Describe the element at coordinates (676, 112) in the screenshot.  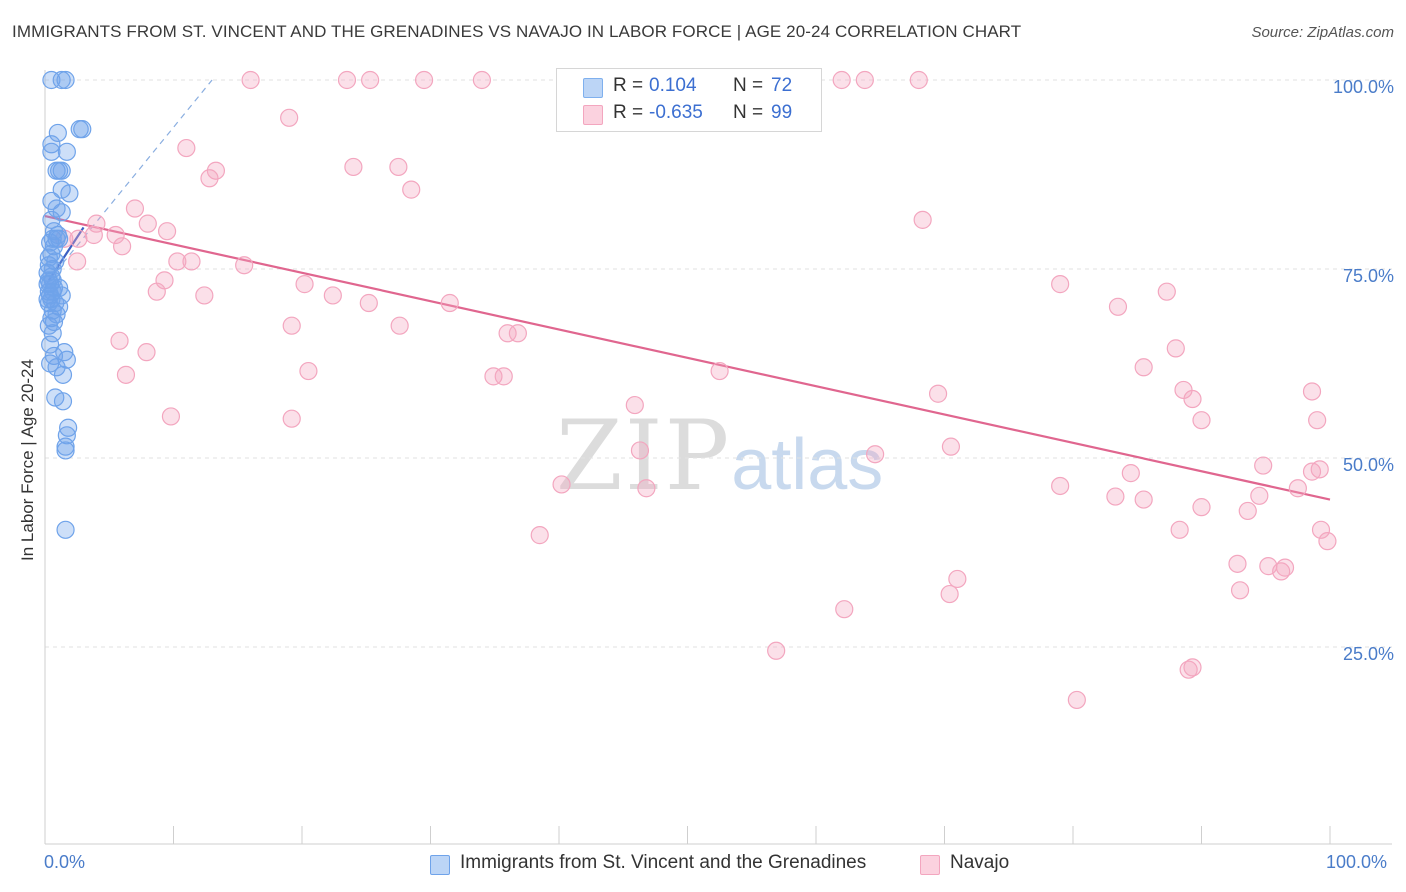
I see `r-value: -0.635` at that location.